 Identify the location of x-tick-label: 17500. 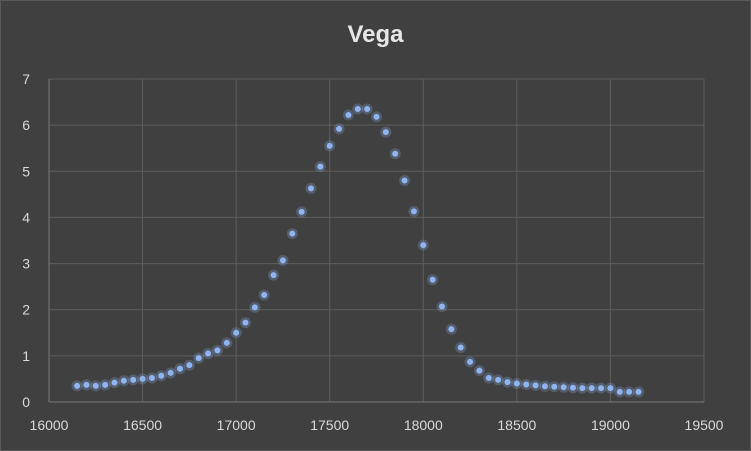
(329, 425).